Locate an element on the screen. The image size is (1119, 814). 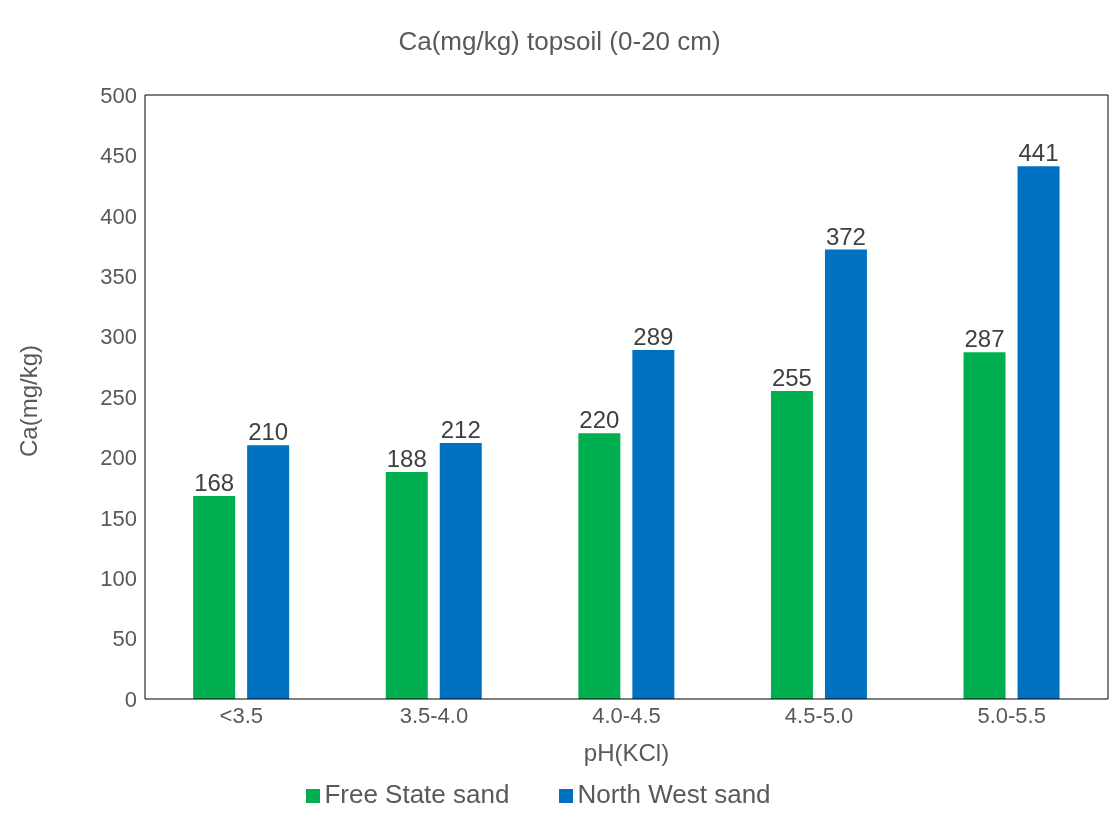
y-axis-title: Ca(mg/kg) is located at coordinates (28, 400).